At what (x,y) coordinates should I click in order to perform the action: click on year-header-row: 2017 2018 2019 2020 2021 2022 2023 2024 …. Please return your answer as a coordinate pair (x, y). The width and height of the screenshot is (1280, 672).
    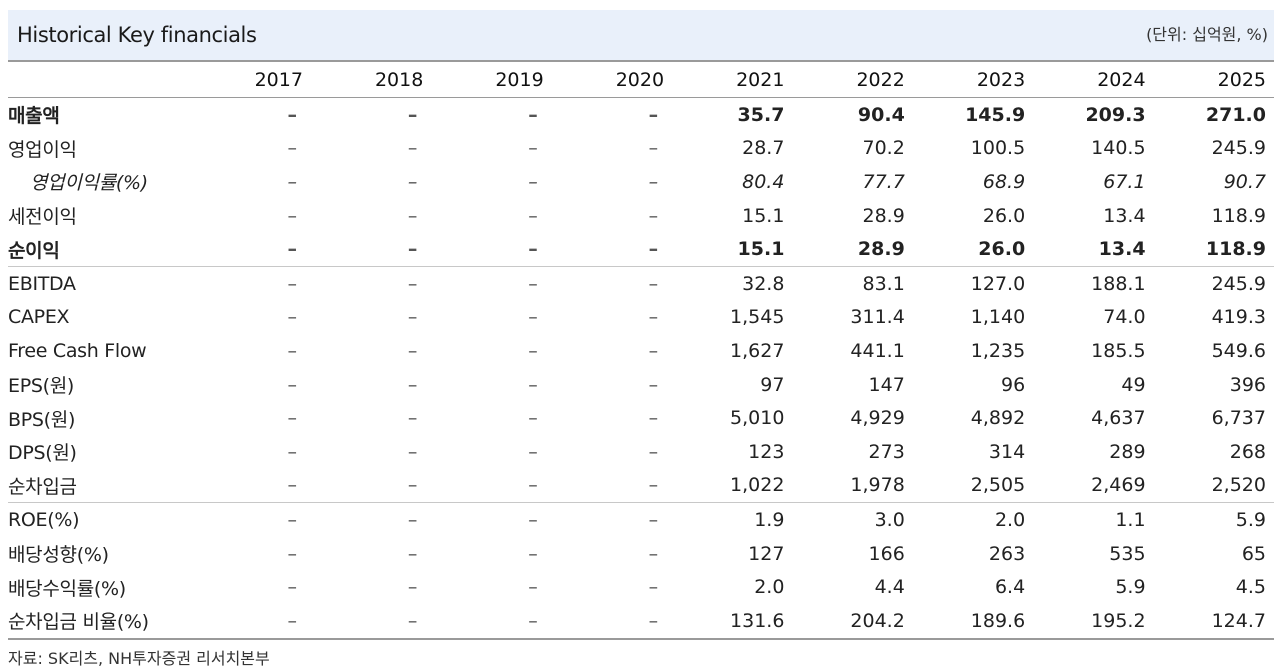
    Looking at the image, I should click on (641, 79).